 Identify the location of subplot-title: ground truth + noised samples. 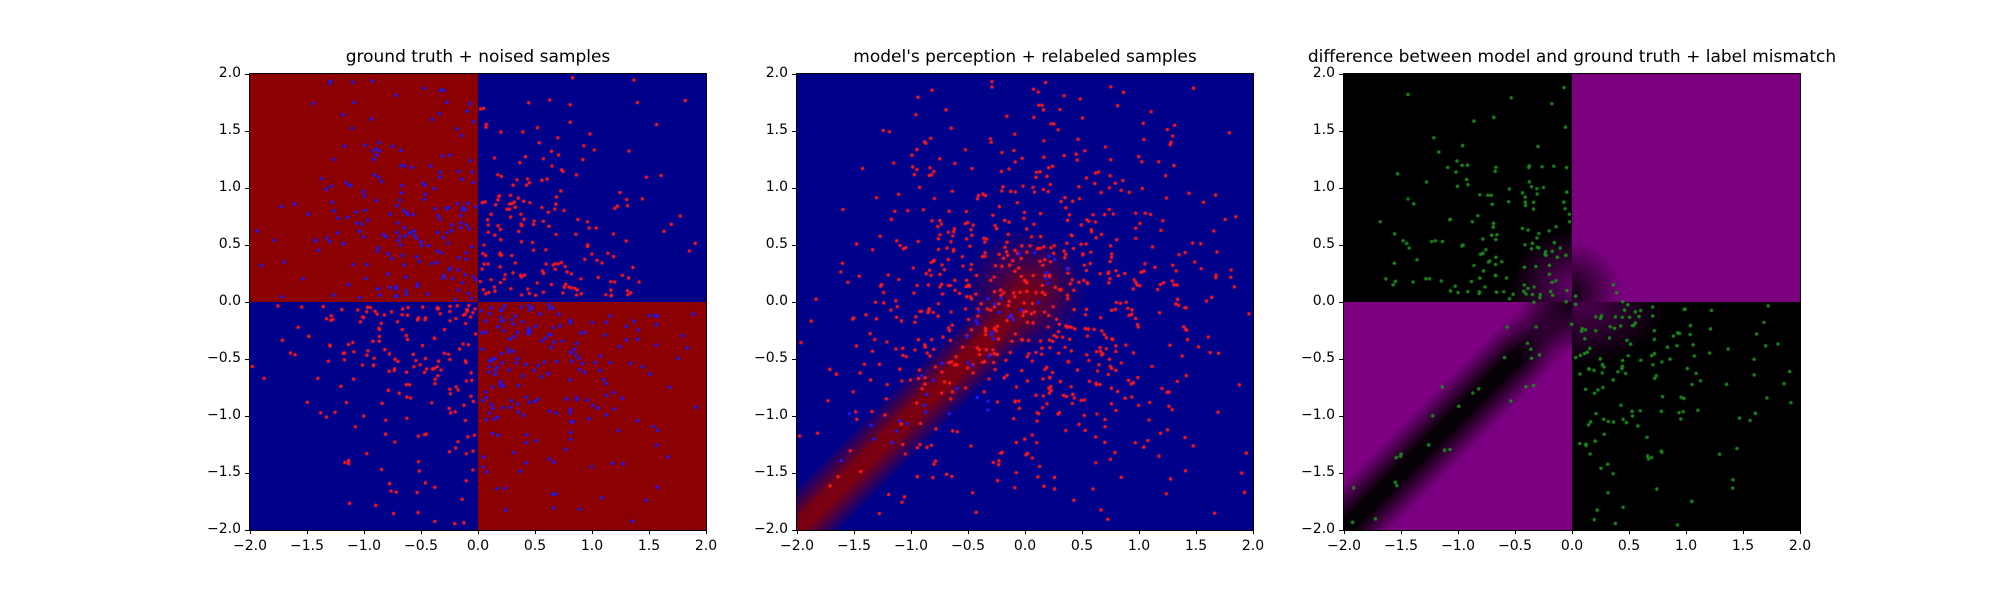
(478, 57).